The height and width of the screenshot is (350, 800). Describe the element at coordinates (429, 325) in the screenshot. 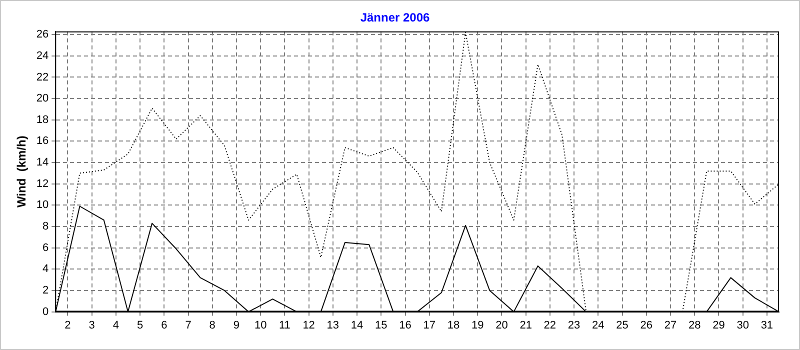

I see `x-tick-label: 17` at that location.